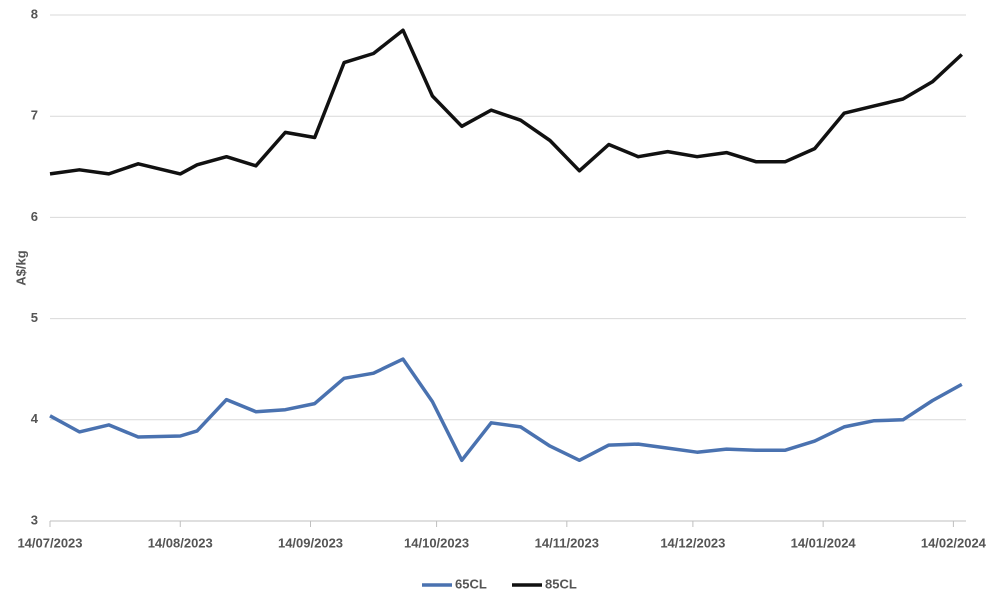  What do you see at coordinates (436, 542) in the screenshot?
I see `x-tick-label: 14/10/2023` at bounding box center [436, 542].